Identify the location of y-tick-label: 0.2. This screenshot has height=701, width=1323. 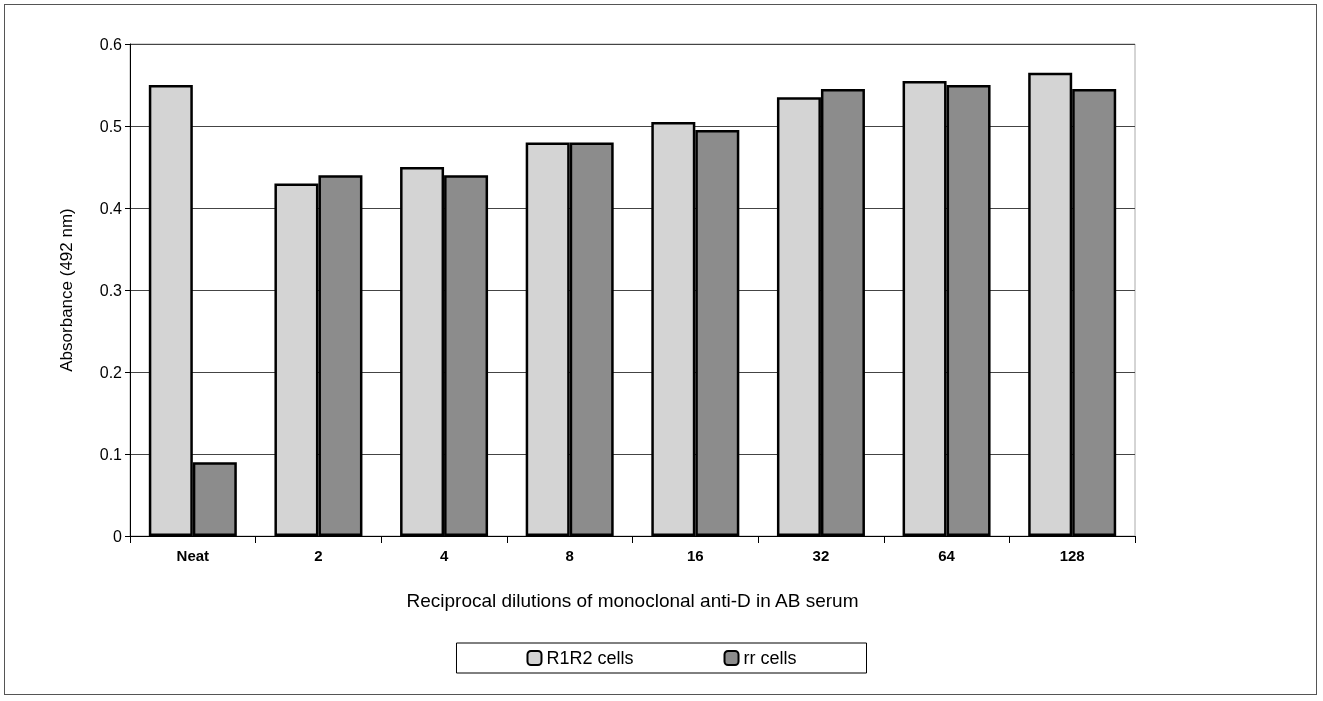
(111, 372).